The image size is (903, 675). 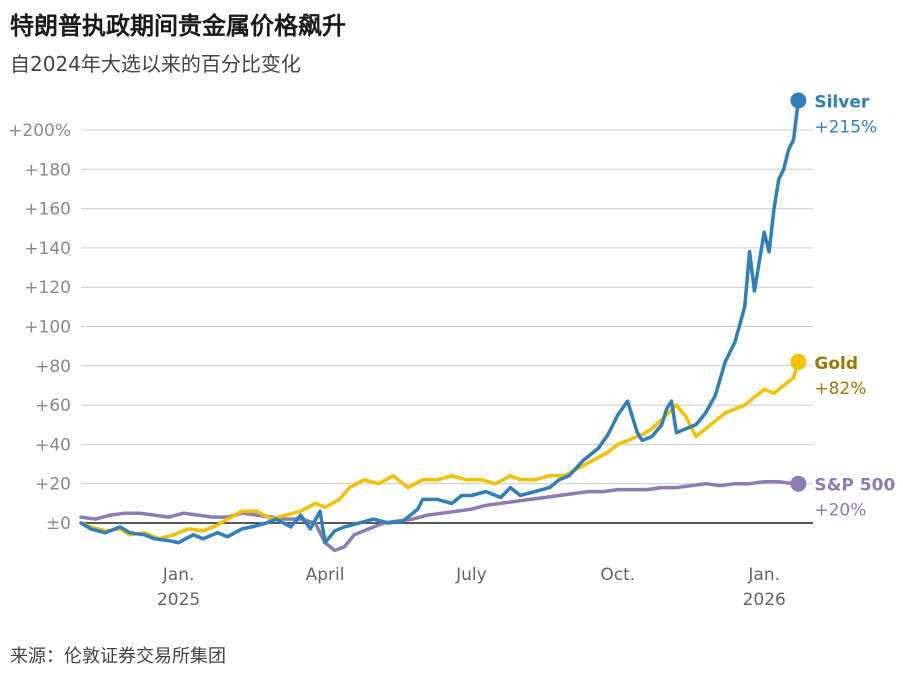 What do you see at coordinates (53, 445) in the screenshot?
I see `y-tick-label: +40` at bounding box center [53, 445].